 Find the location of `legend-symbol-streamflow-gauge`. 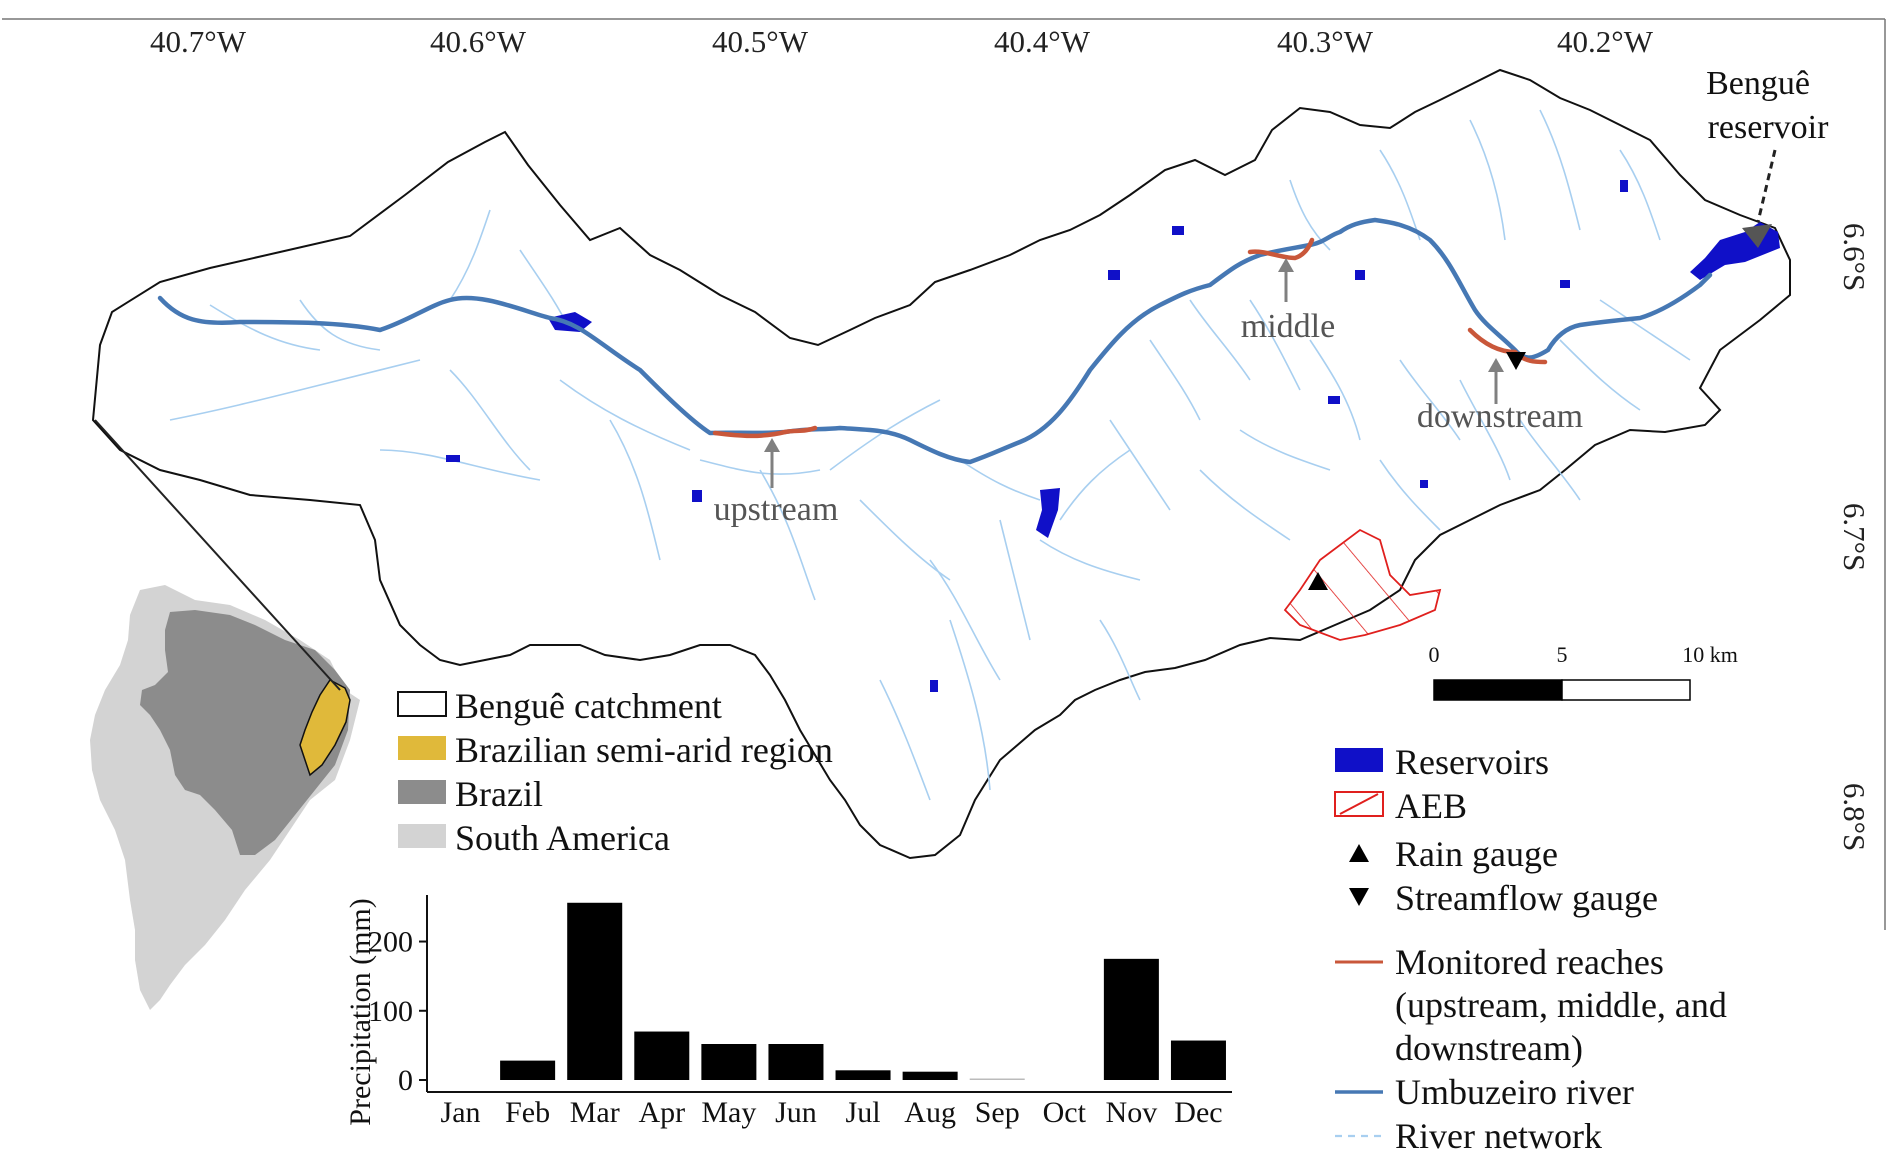

legend-symbol-streamflow-gauge is located at coordinates (1359, 897).